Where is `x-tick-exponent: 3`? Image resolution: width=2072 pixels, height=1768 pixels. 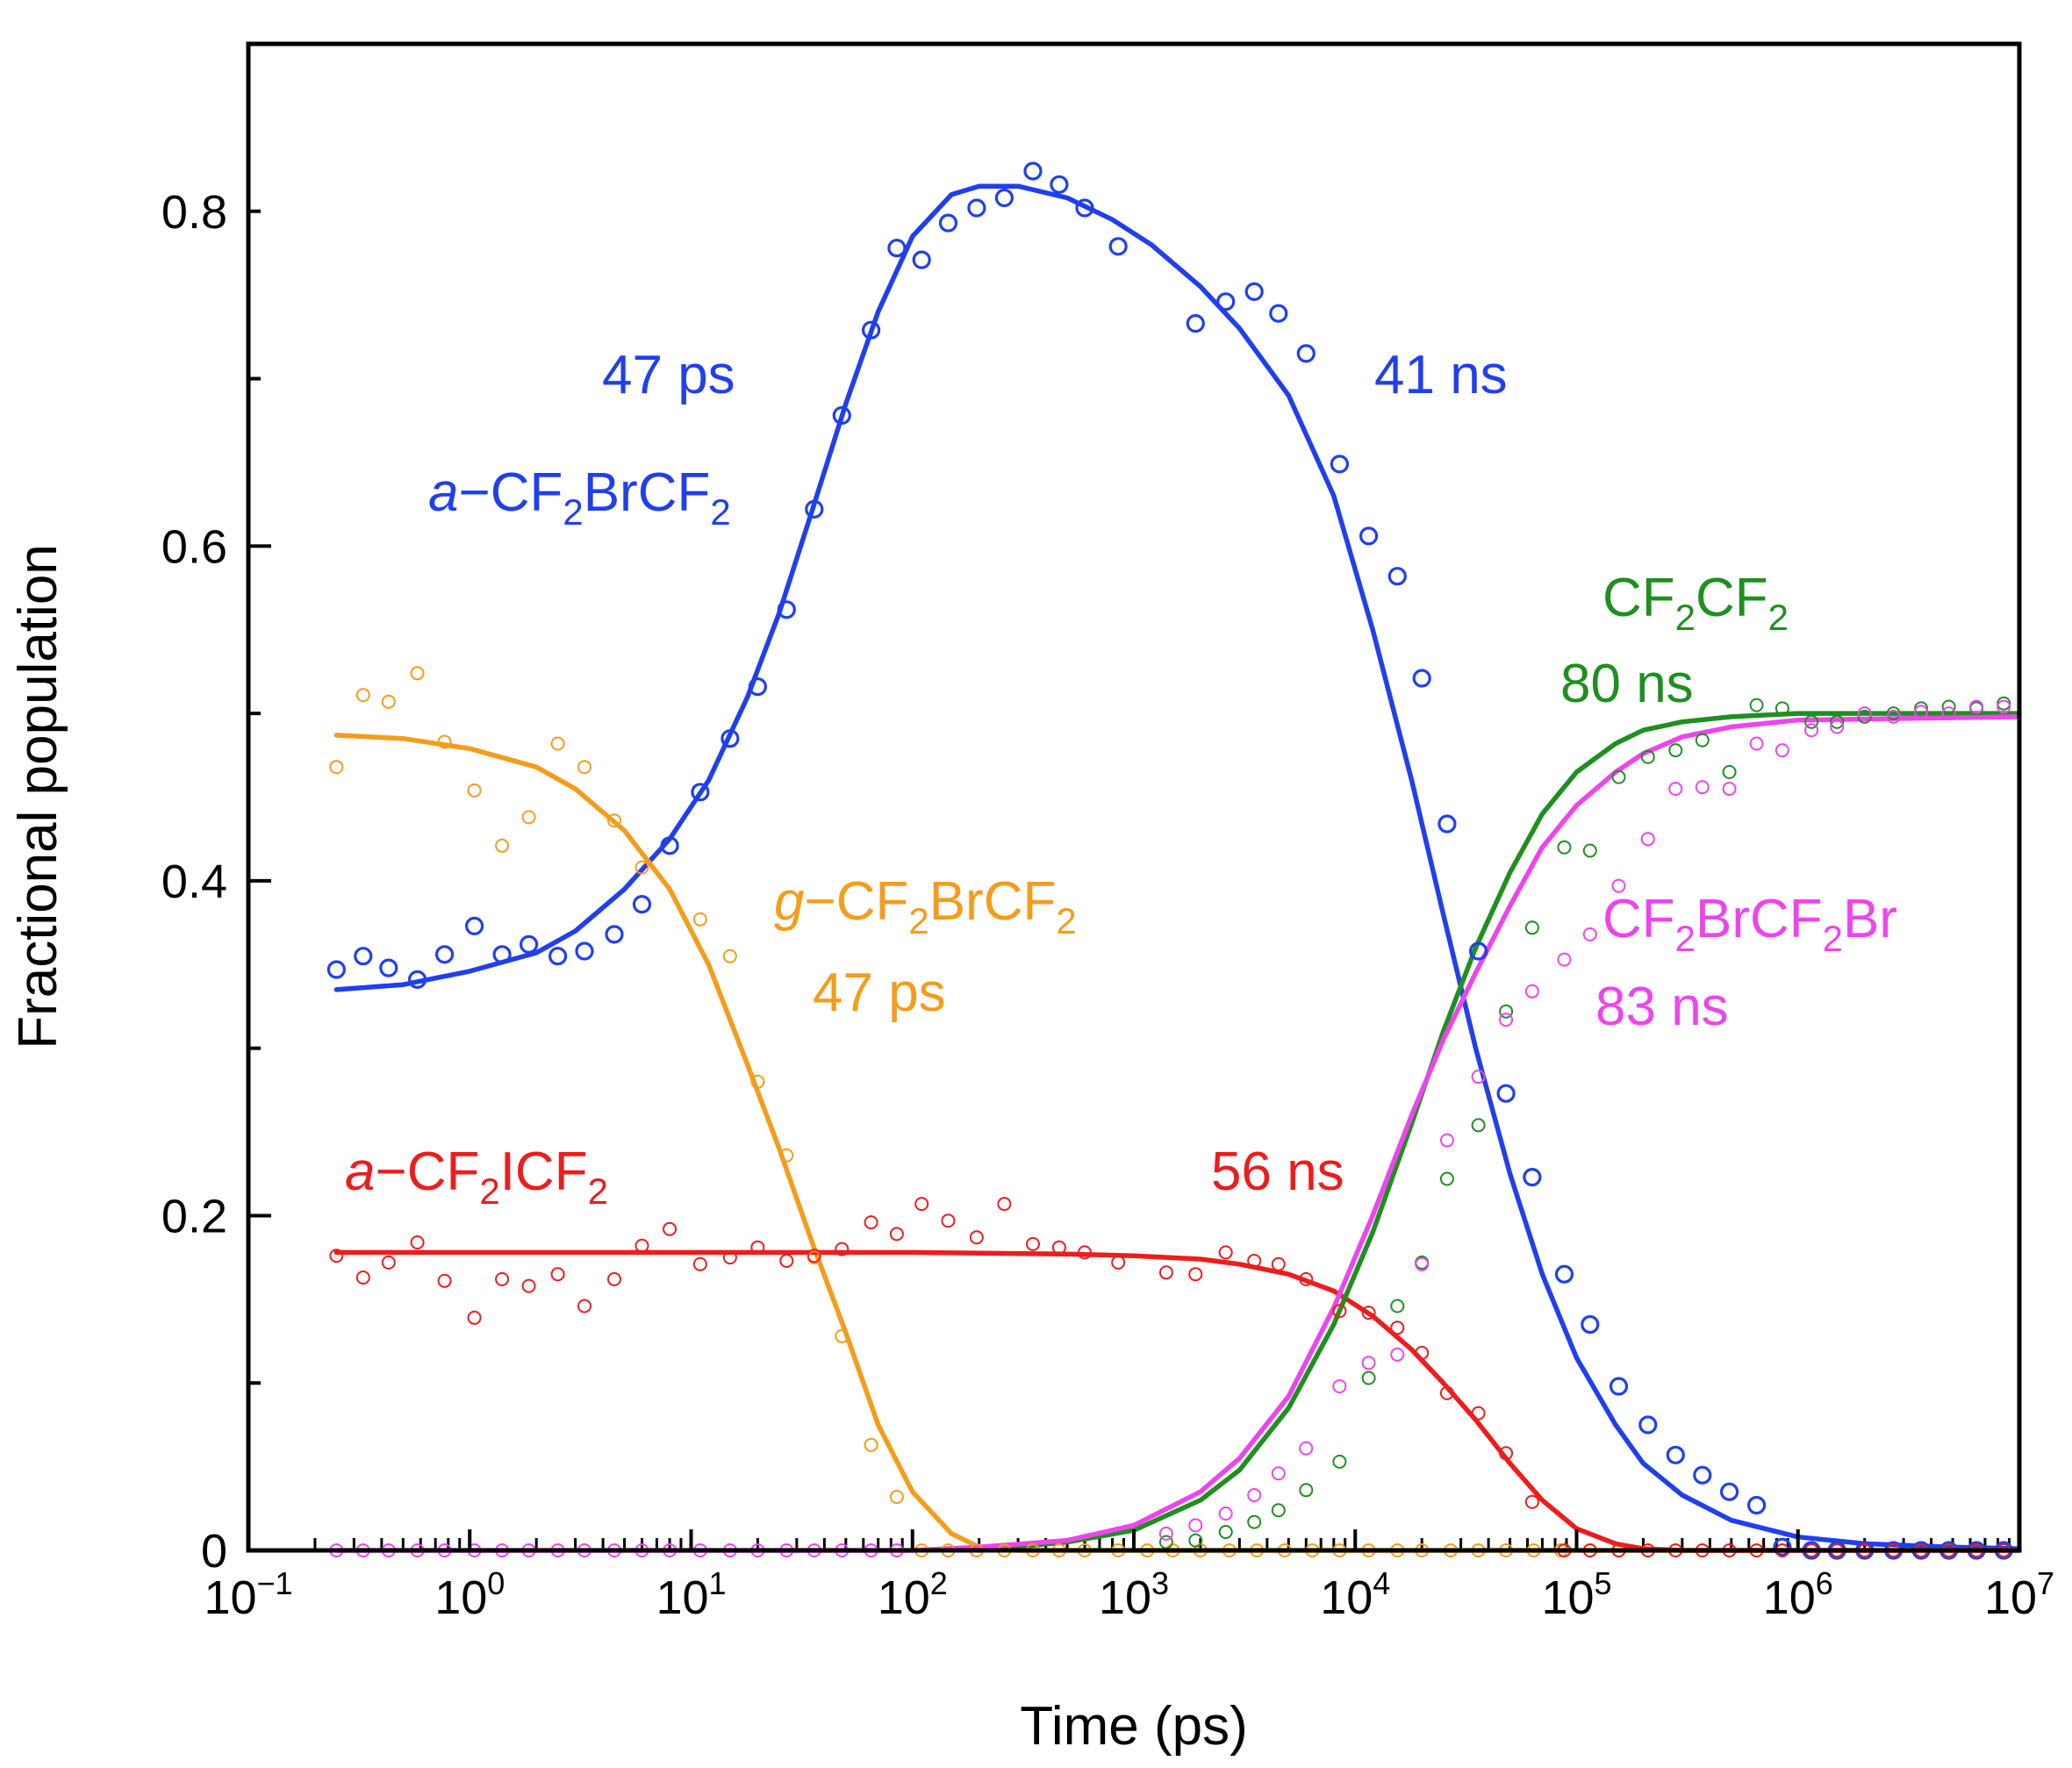 x-tick-exponent: 3 is located at coordinates (1160, 1583).